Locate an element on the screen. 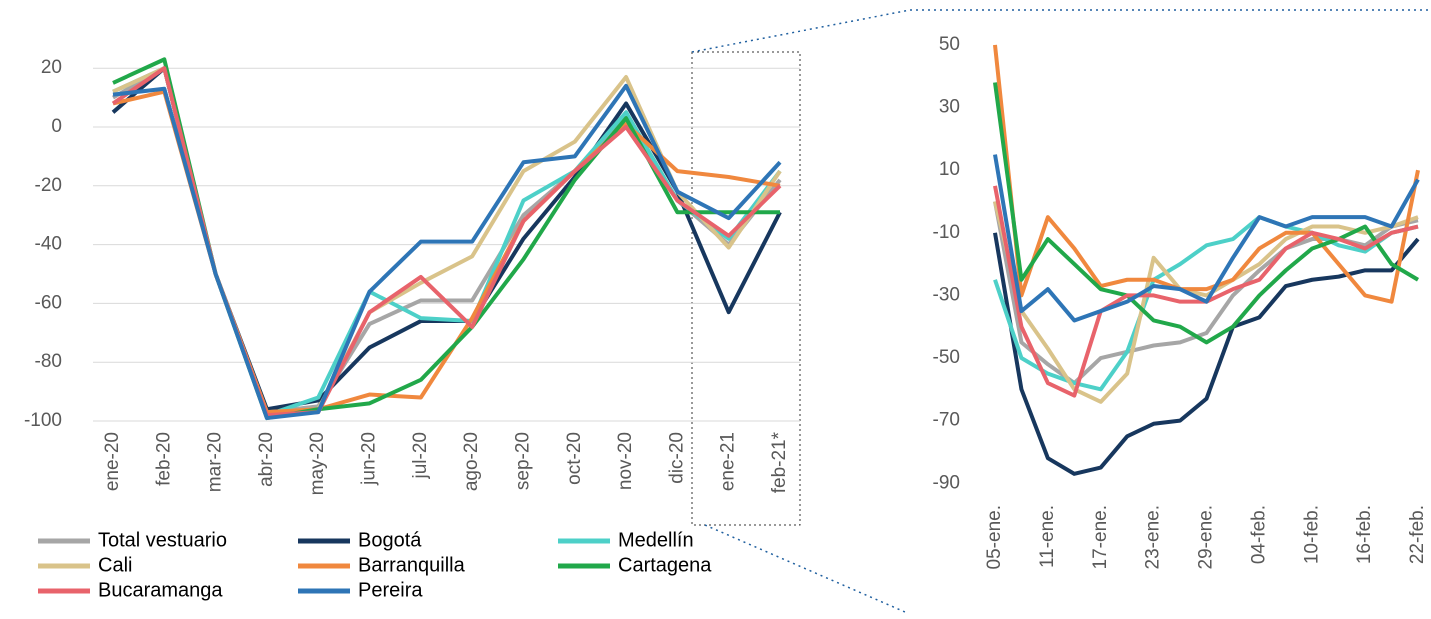 The image size is (1431, 619). x-tick-label: 17-ene. is located at coordinates (1100, 537).